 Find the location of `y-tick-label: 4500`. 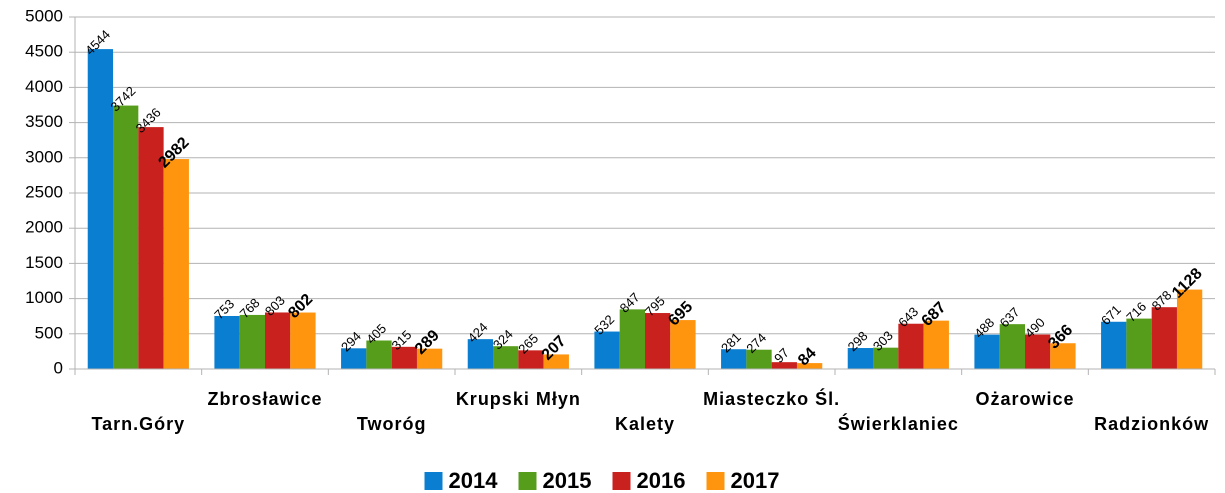

y-tick-label: 4500 is located at coordinates (44, 51).